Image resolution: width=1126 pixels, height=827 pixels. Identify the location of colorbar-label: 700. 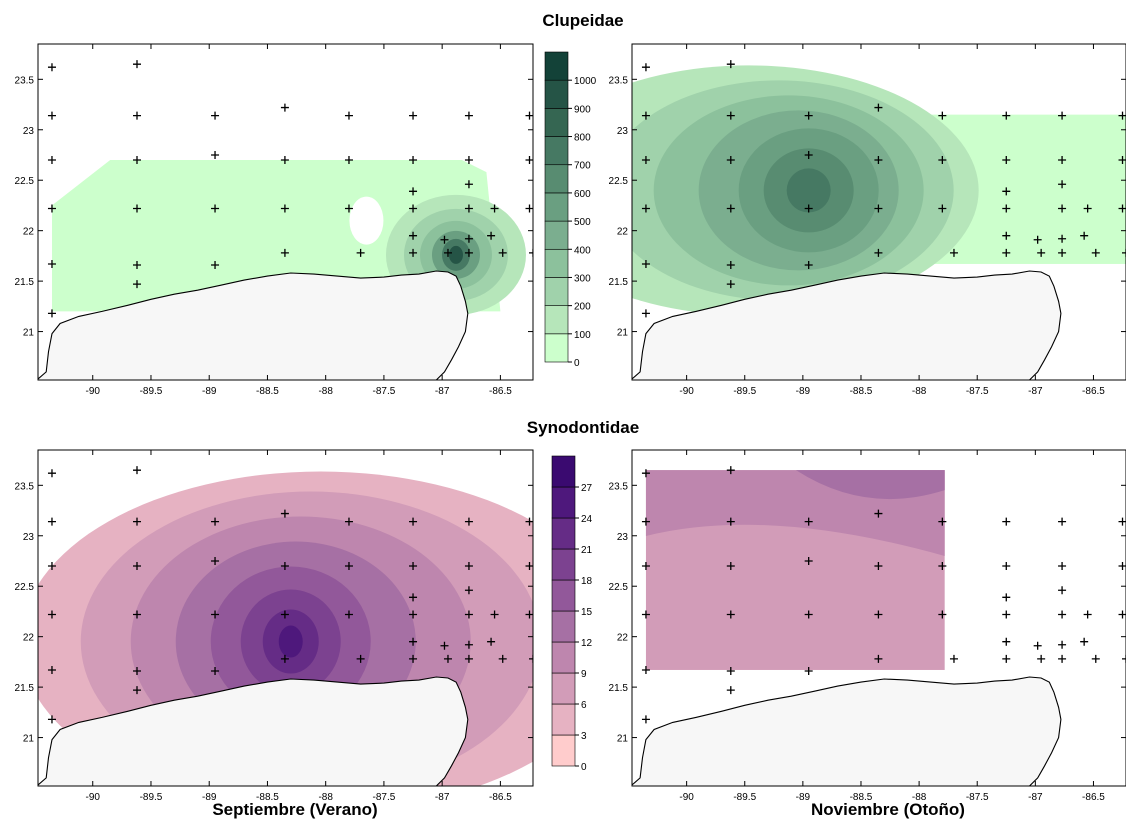
(582, 166).